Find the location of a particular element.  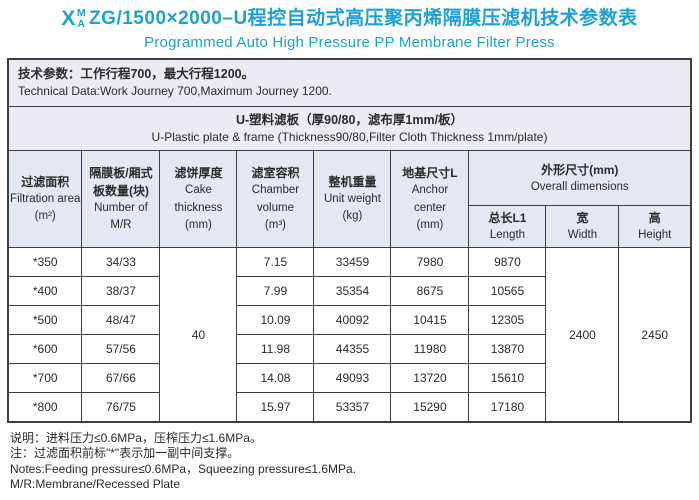

note-feeding-pressure-cn: 说明：进料压力≤0.6MPa，压榨压力≤1.6MPa。 is located at coordinates (136, 437).